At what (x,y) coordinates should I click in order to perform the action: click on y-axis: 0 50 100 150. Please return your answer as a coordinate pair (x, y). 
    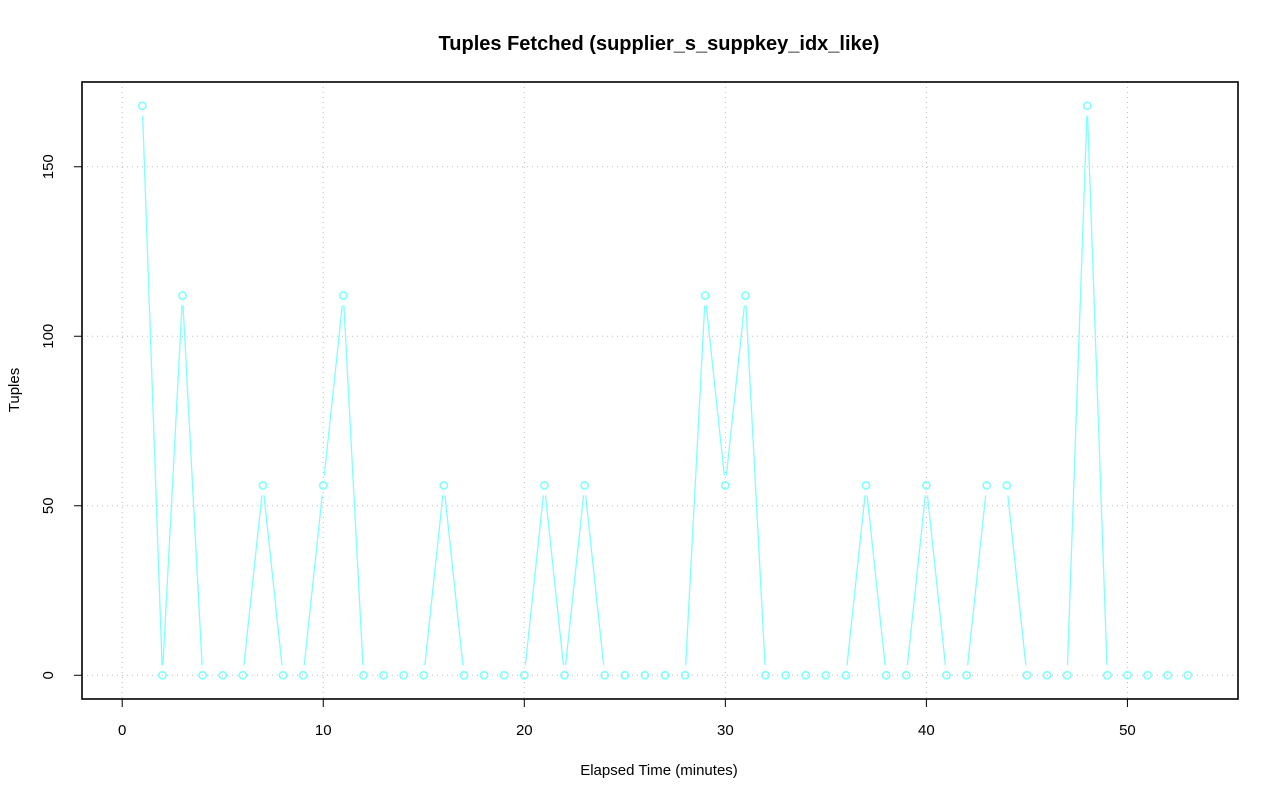
    Looking at the image, I should click on (61, 416).